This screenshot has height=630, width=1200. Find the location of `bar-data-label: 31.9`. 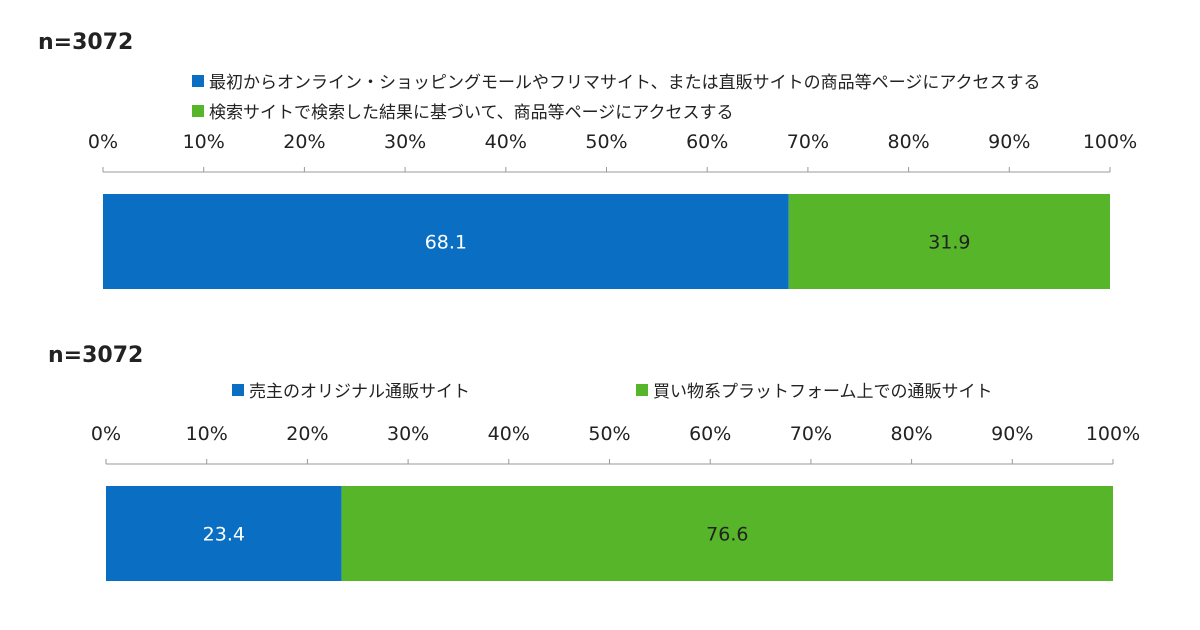

bar-data-label: 31.9 is located at coordinates (949, 243).